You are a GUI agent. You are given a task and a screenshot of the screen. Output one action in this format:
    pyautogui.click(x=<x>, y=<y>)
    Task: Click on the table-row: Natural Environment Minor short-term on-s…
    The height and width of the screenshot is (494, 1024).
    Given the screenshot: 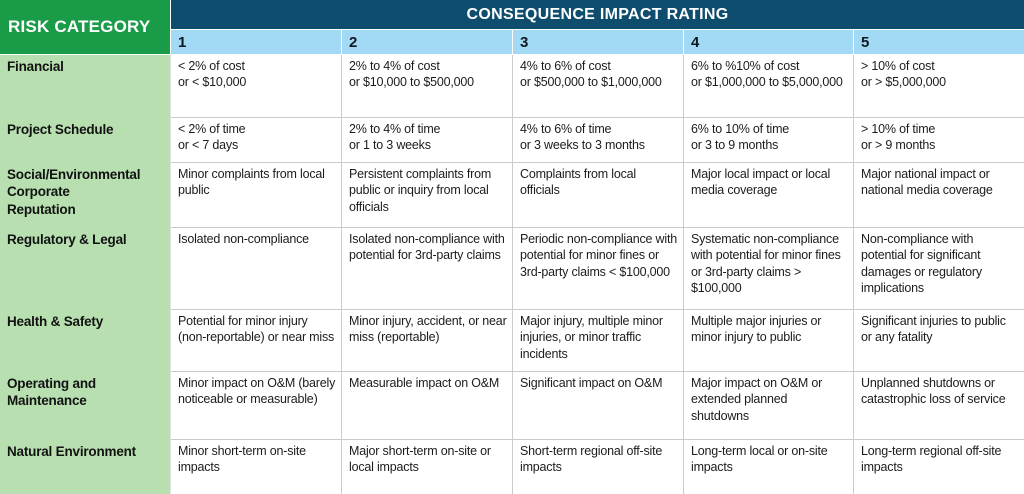 What is the action you would take?
    pyautogui.click(x=512, y=467)
    